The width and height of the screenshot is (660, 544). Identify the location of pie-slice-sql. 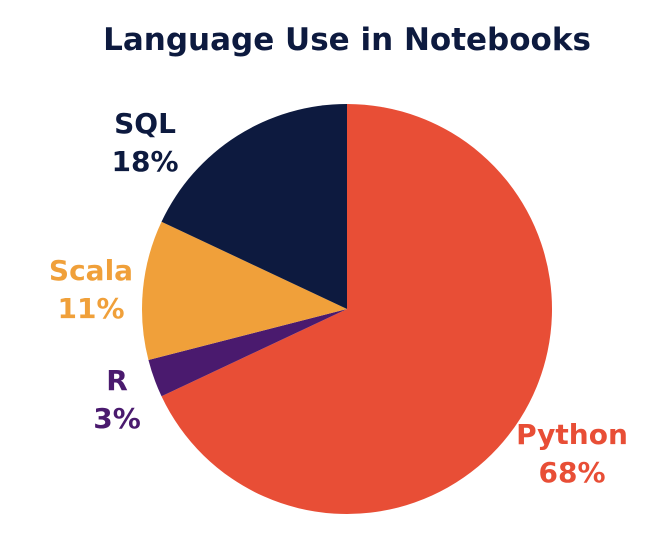
(254, 206).